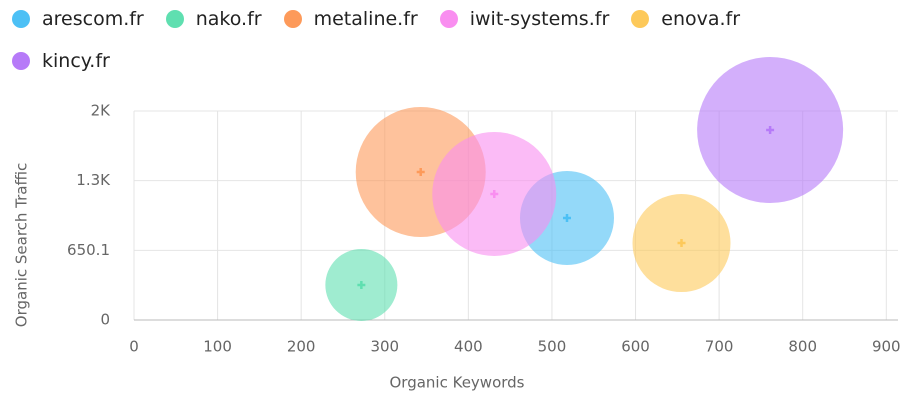 This screenshot has width=916, height=402. I want to click on legend-label: iwit-systems.fr, so click(539, 19).